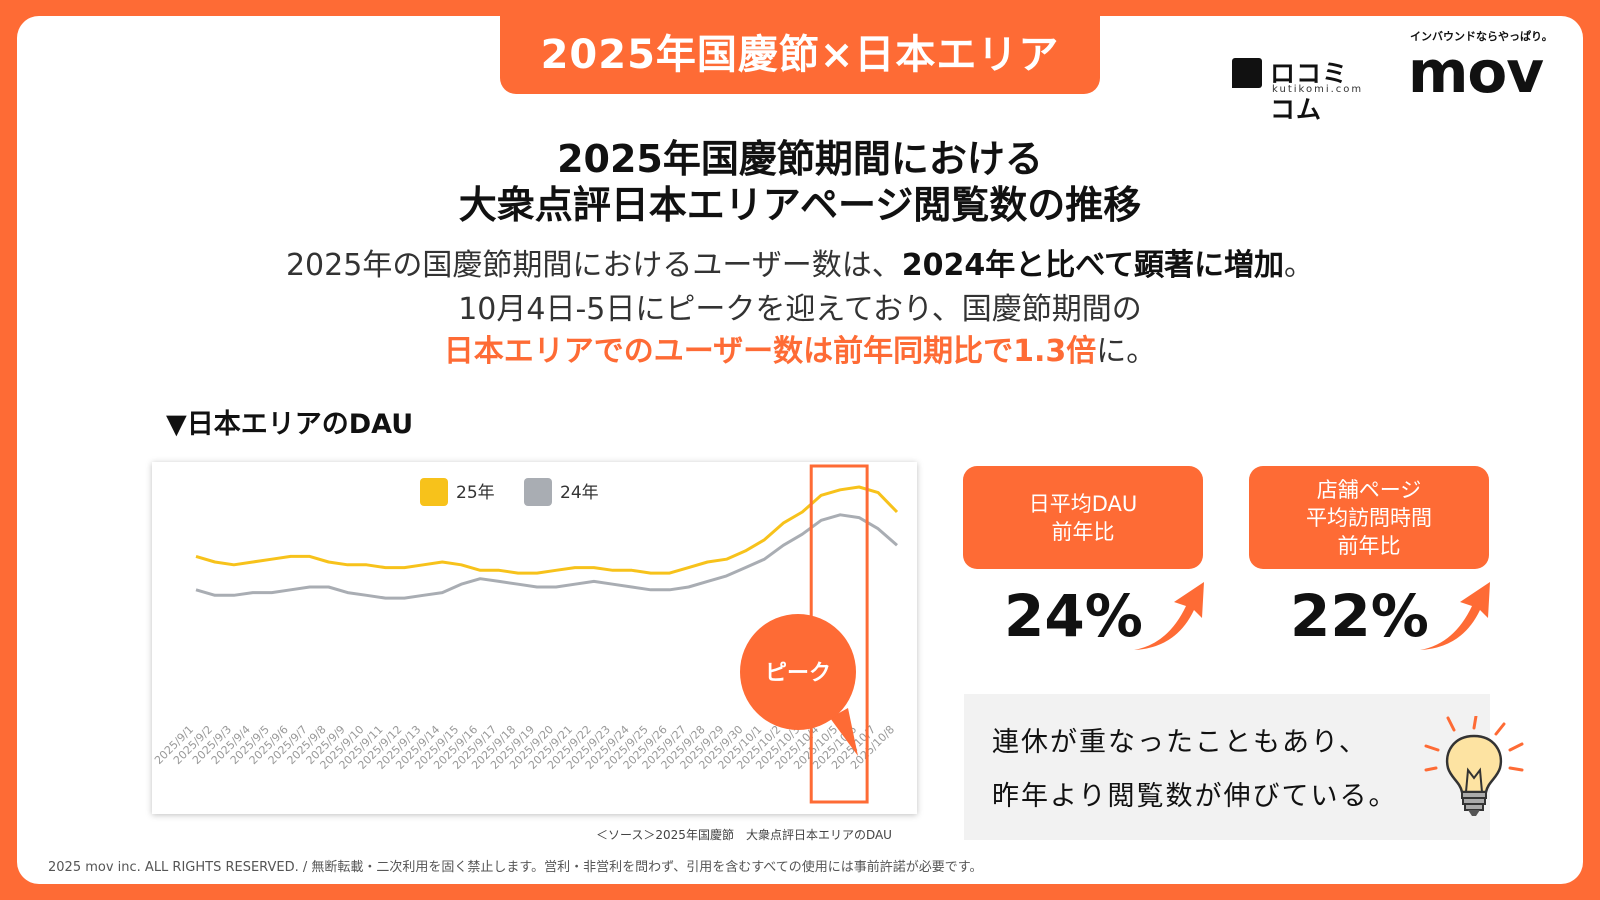 The image size is (1600, 900). What do you see at coordinates (1359, 616) in the screenshot?
I see `kpi-visit-time-value: 22%` at bounding box center [1359, 616].